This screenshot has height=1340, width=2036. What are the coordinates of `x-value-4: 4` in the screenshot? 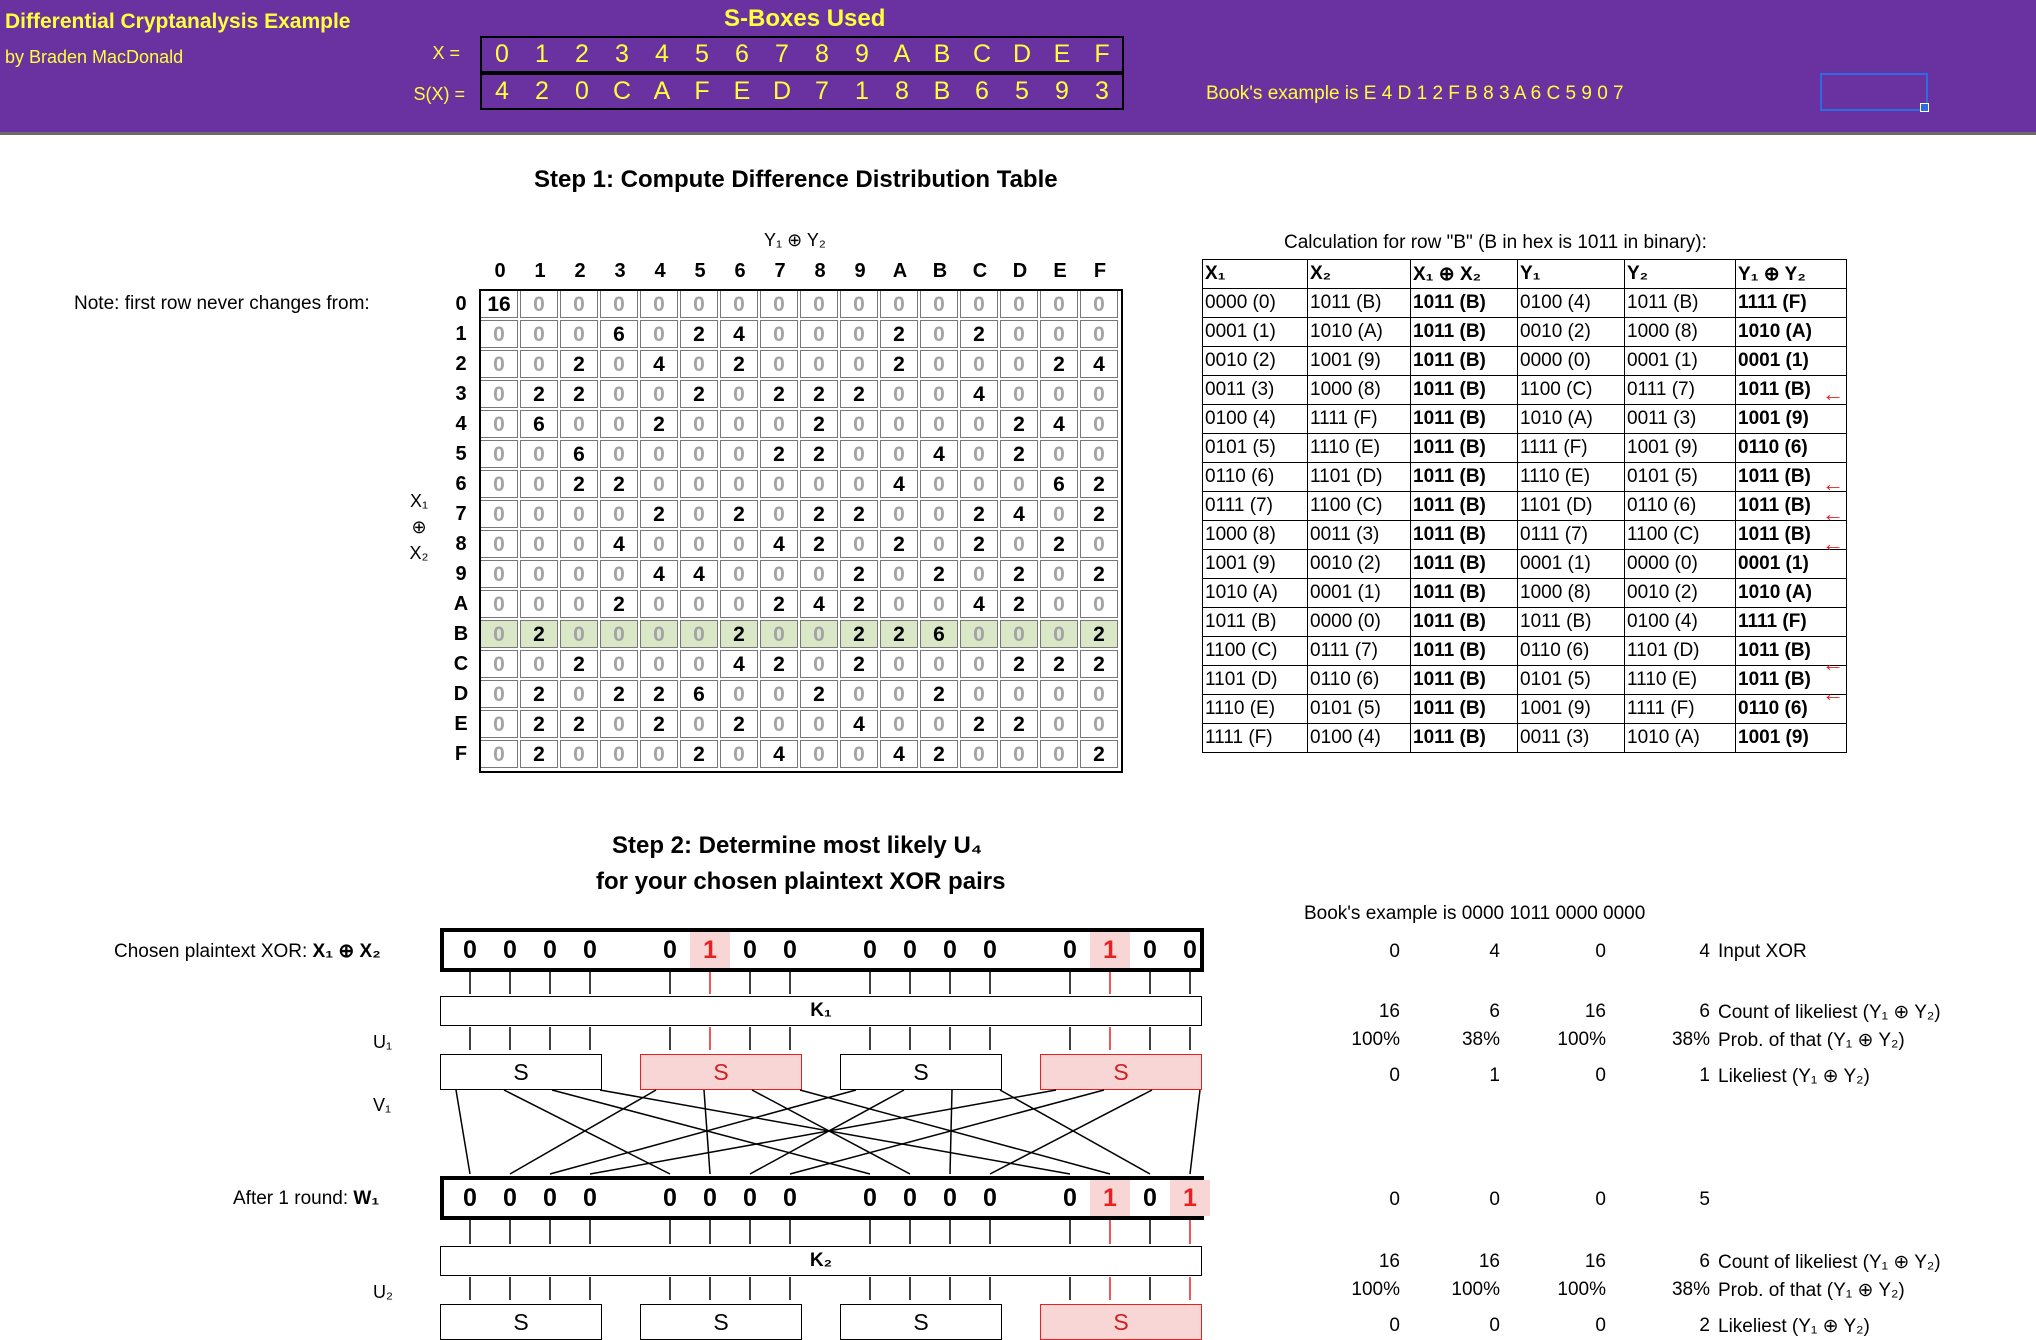 It's located at (662, 54).